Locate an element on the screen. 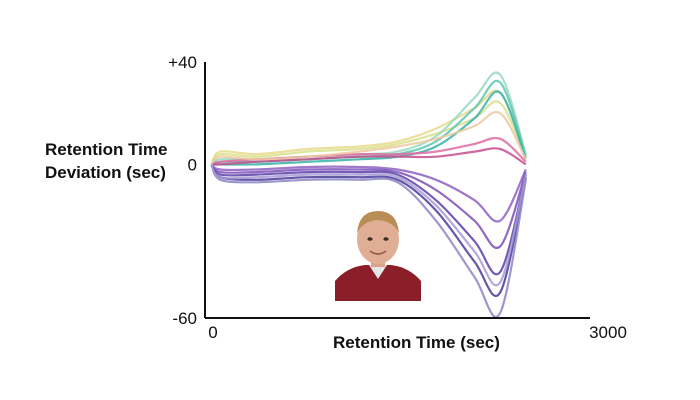  person-photo is located at coordinates (378, 253).